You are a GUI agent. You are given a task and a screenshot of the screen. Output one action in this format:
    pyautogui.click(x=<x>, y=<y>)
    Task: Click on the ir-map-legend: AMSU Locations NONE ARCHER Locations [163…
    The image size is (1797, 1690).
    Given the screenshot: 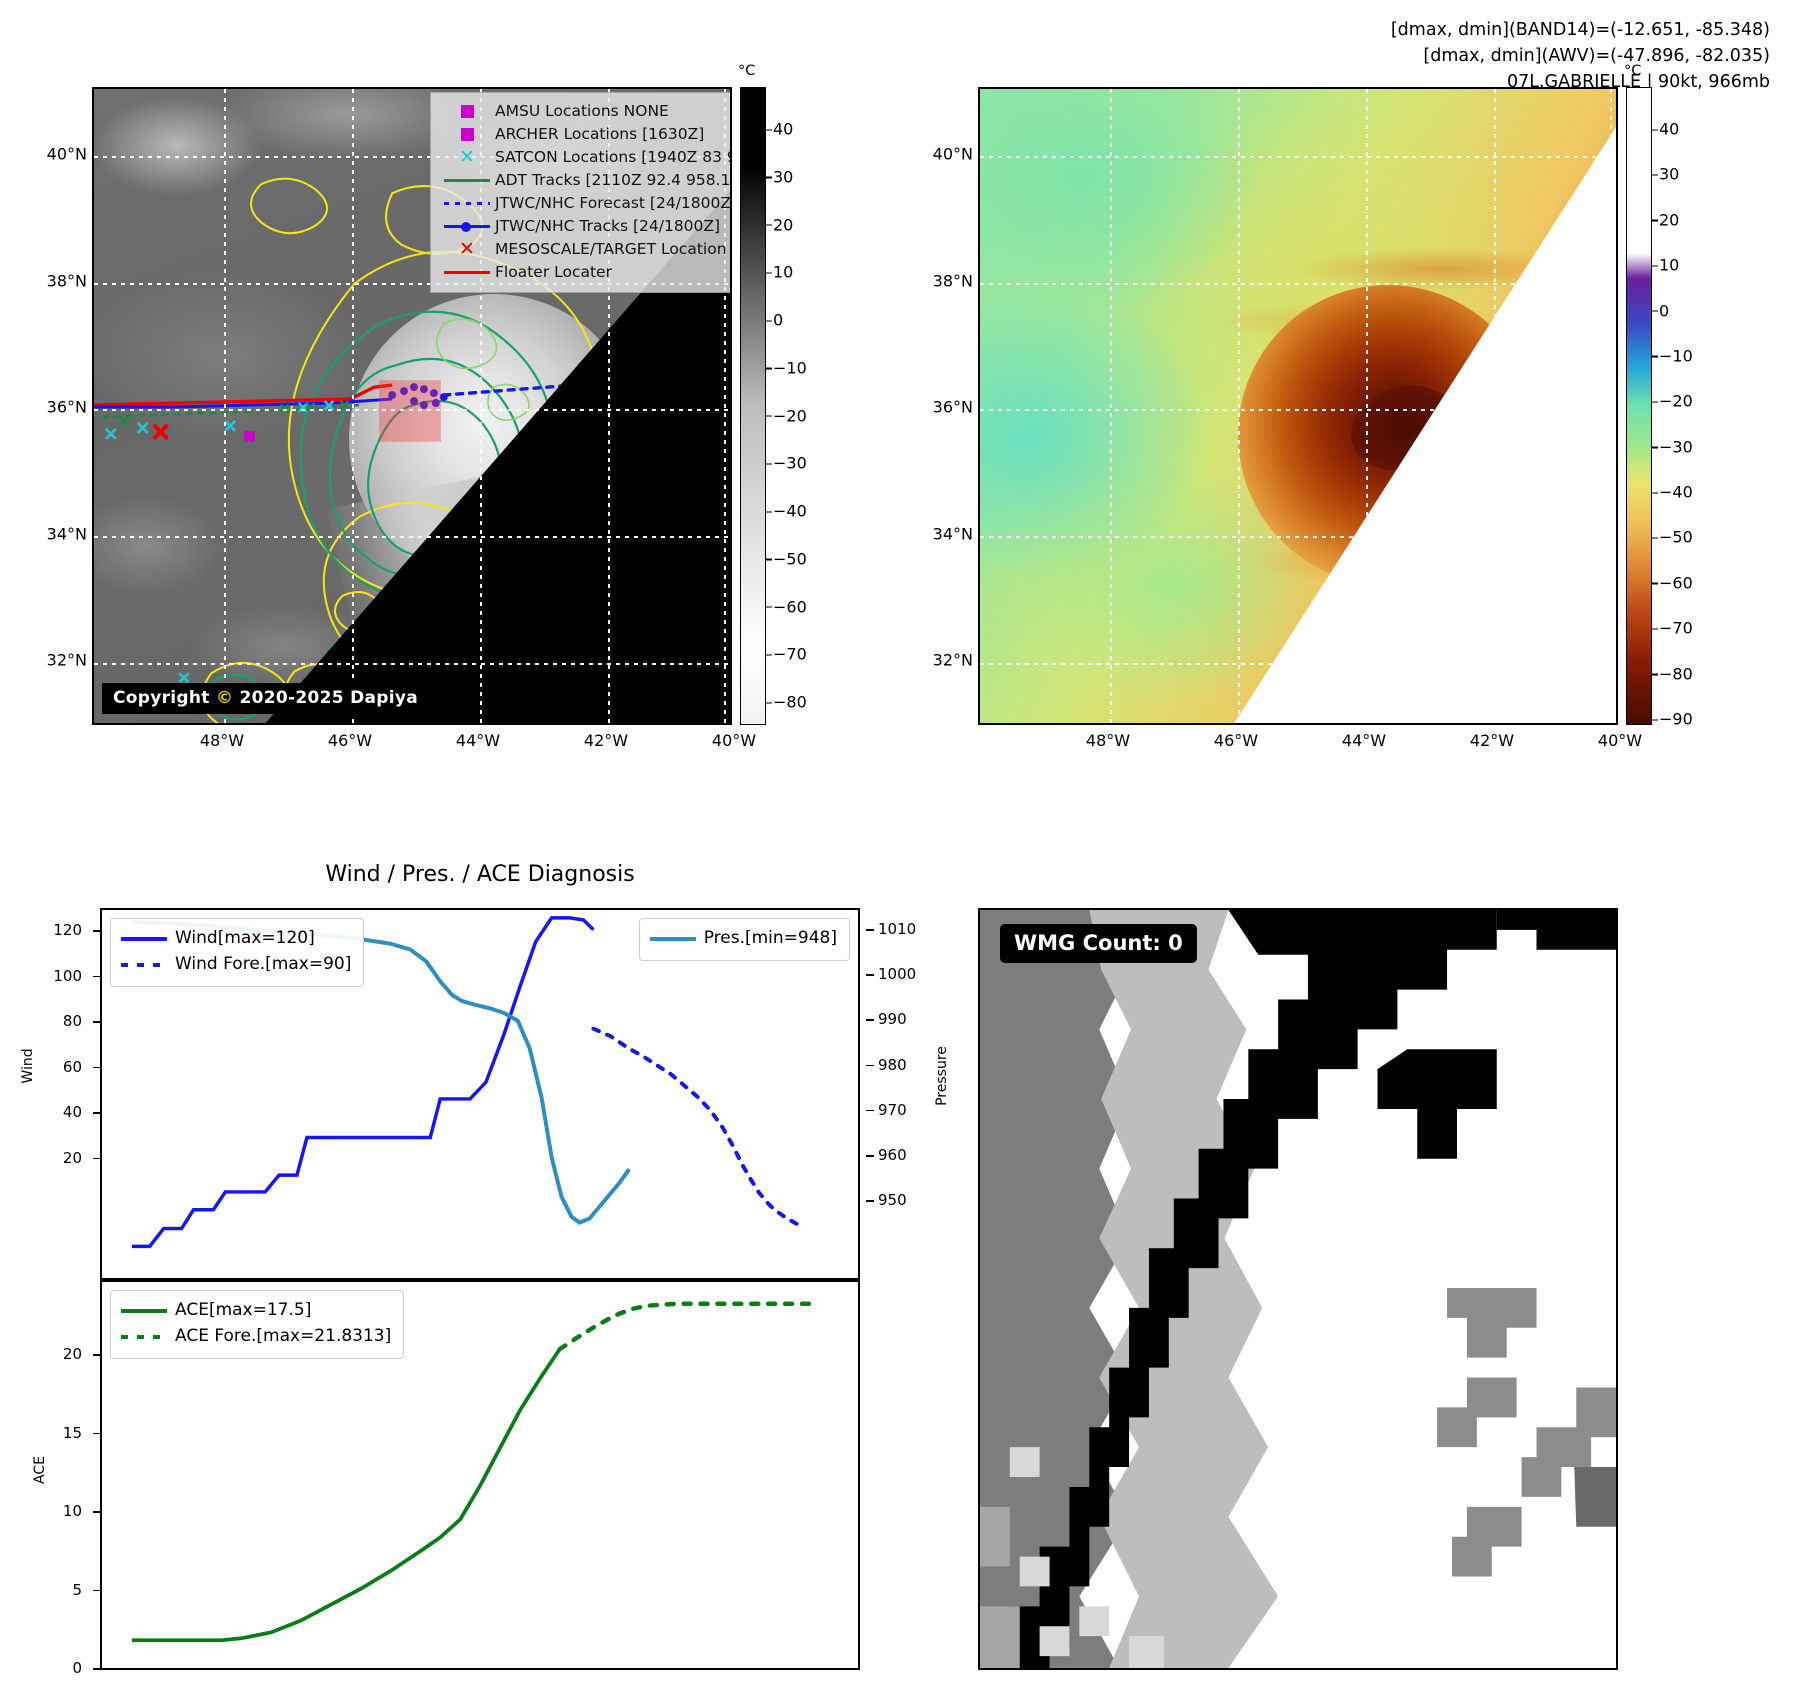 What is the action you would take?
    pyautogui.click(x=581, y=192)
    